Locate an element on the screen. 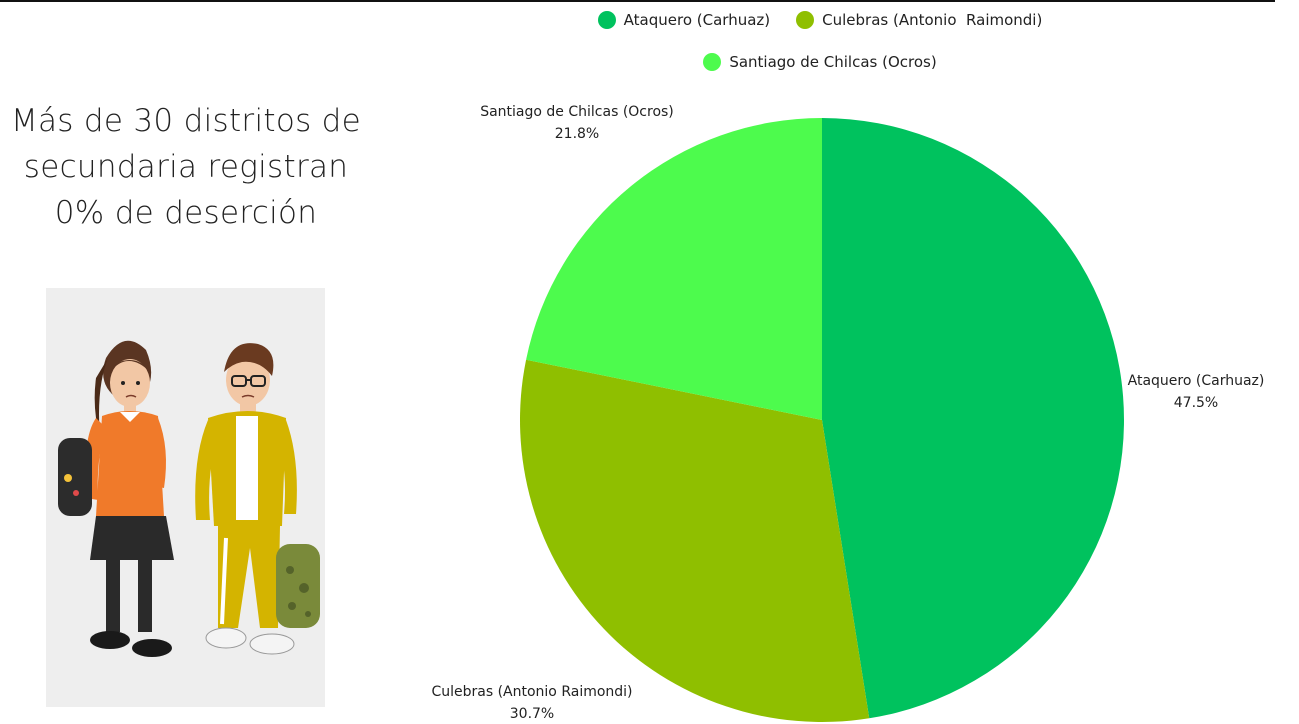 This screenshot has height=724, width=1299. slice-value-culebras: 30.7% is located at coordinates (532, 714).